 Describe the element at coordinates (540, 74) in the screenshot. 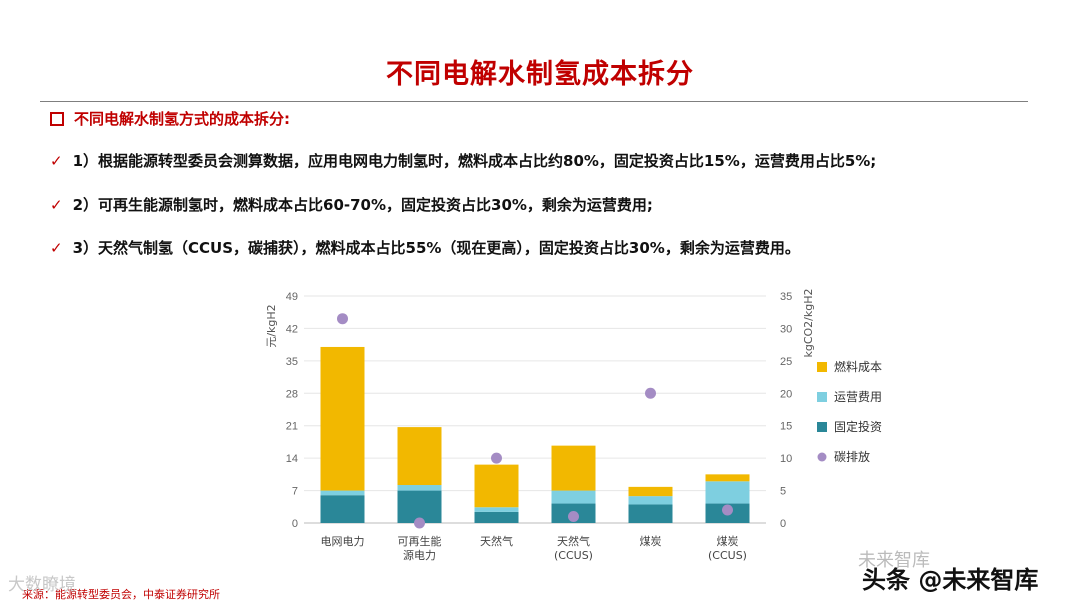

I see `page-title: 不同电解水制氢成本拆分` at that location.